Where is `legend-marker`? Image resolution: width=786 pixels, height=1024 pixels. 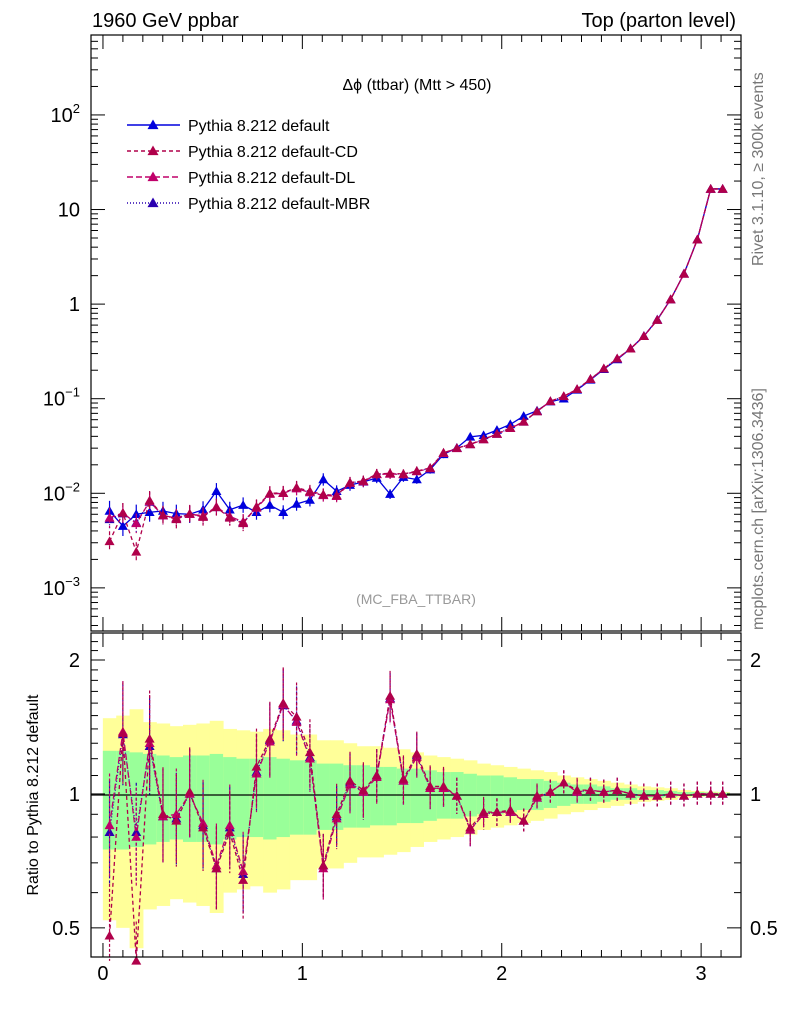 legend-marker is located at coordinates (153, 124).